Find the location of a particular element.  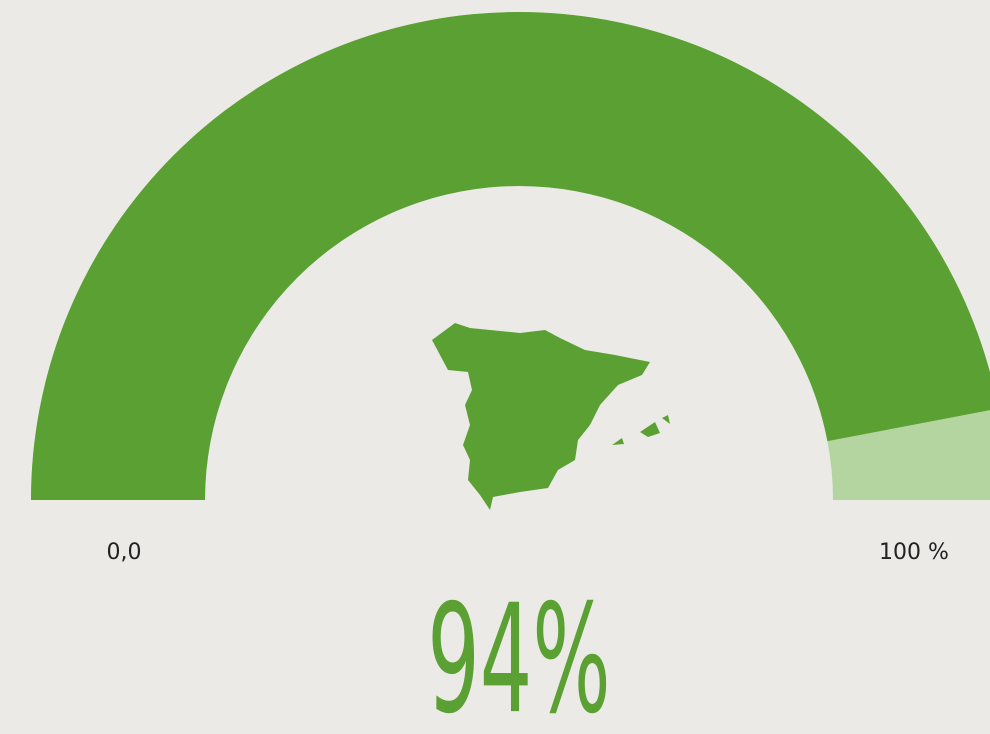

spain-map is located at coordinates (551, 416).